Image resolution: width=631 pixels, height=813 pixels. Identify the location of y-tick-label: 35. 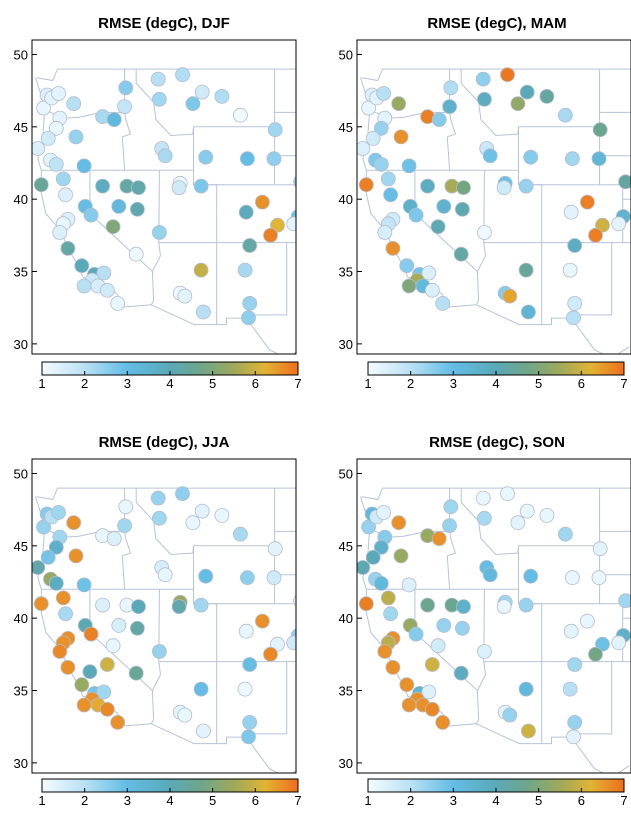
(346, 272).